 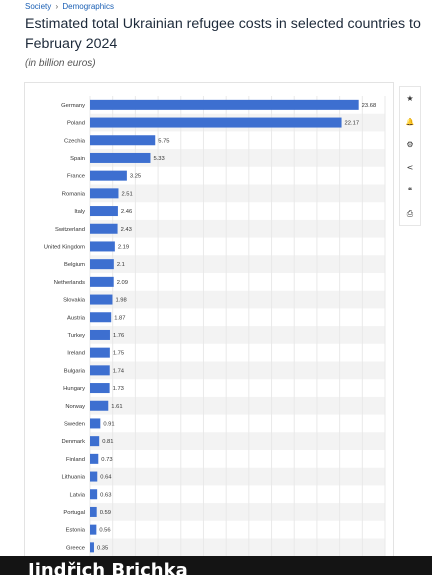 I want to click on category-label: Switzerland, so click(x=70, y=230).